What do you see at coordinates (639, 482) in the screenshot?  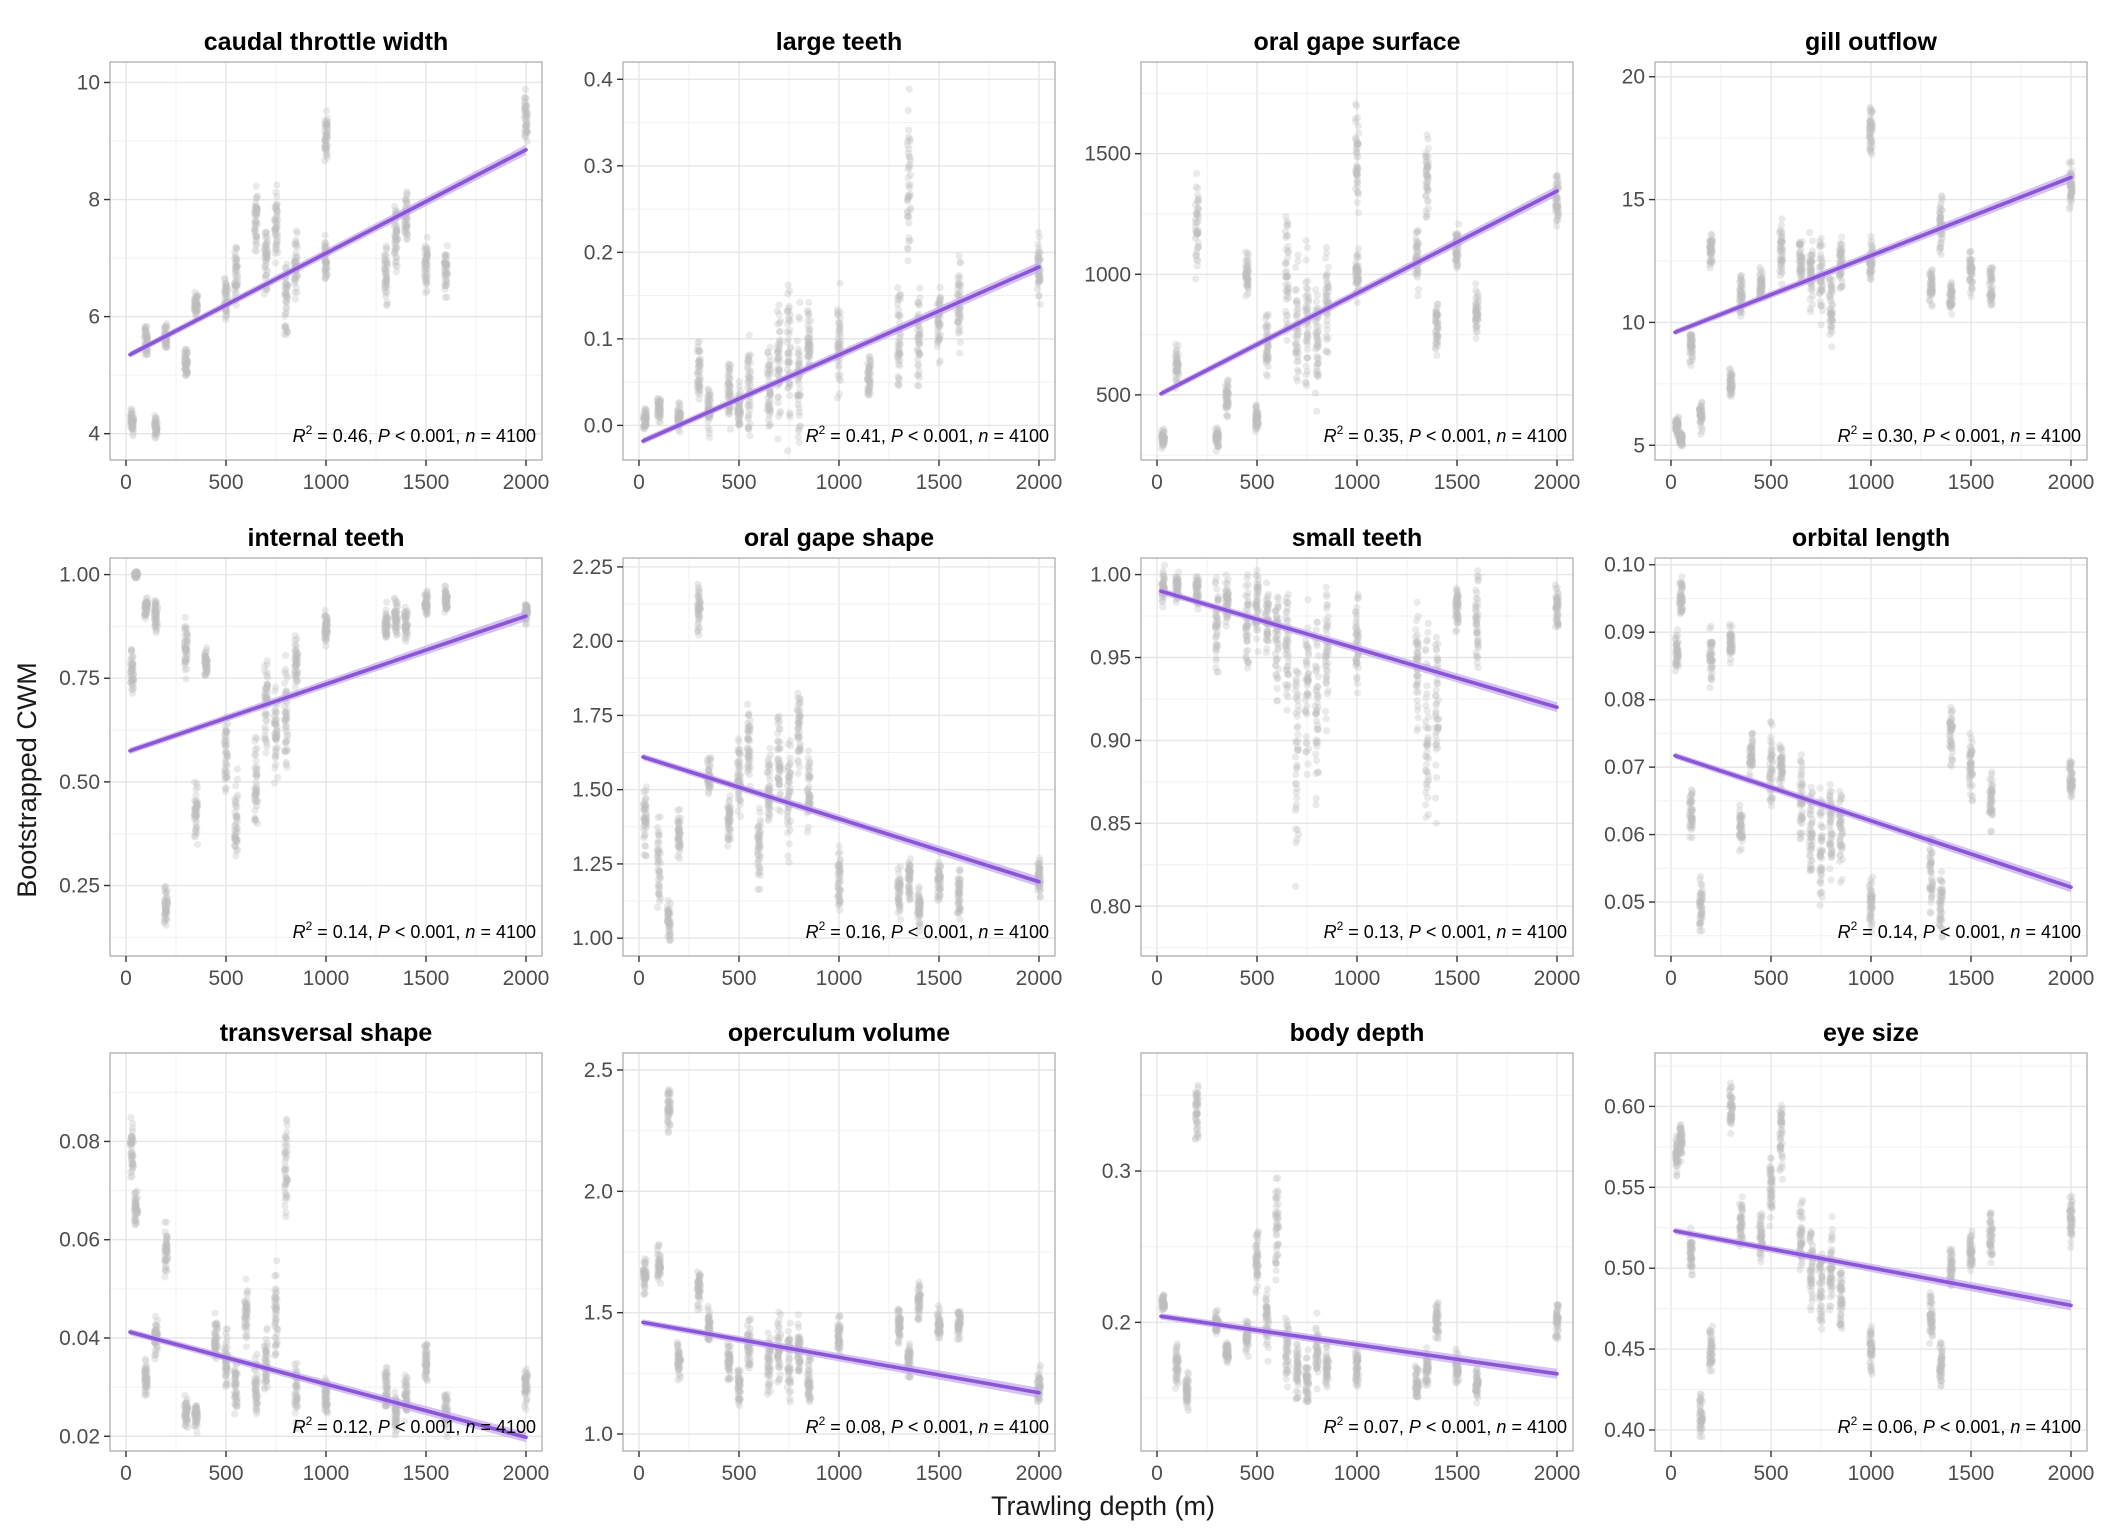 I see `x-tick-label: 0` at bounding box center [639, 482].